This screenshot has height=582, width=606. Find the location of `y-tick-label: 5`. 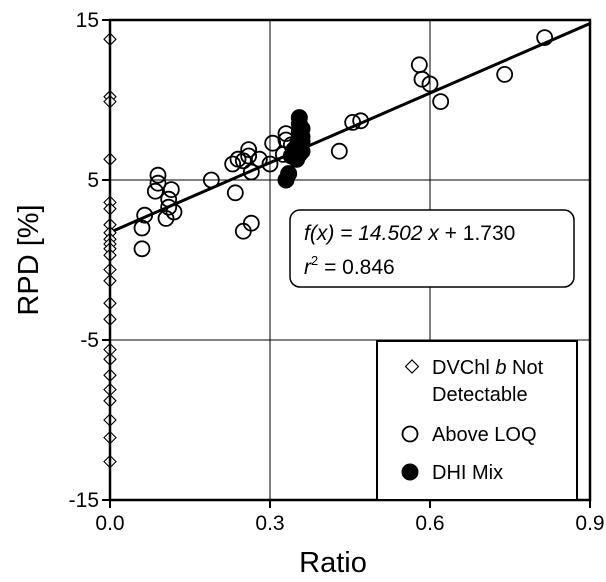

y-tick-label: 5 is located at coordinates (93, 180).